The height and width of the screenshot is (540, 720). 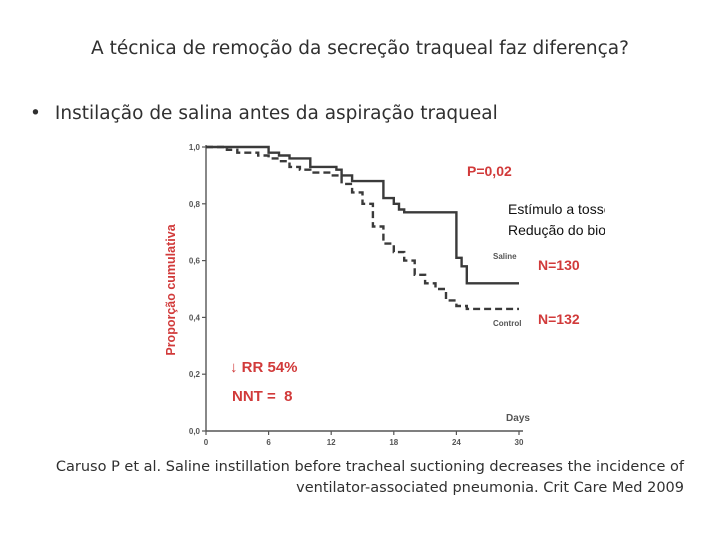 I want to click on saline-series-label: Saline, so click(x=505, y=256).